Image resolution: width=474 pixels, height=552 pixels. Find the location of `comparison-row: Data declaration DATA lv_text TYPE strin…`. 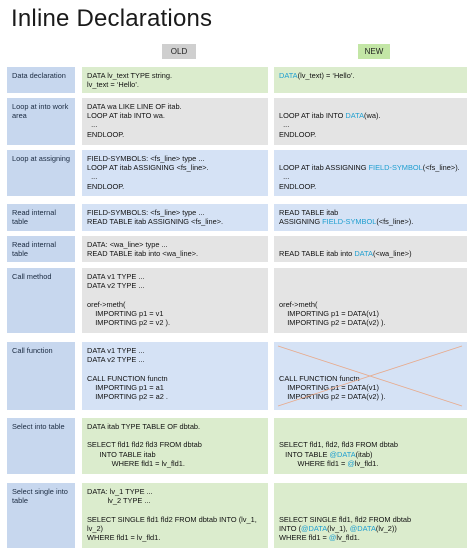

comparison-row: Data declaration DATA lv_text TYPE strin… is located at coordinates (237, 80).